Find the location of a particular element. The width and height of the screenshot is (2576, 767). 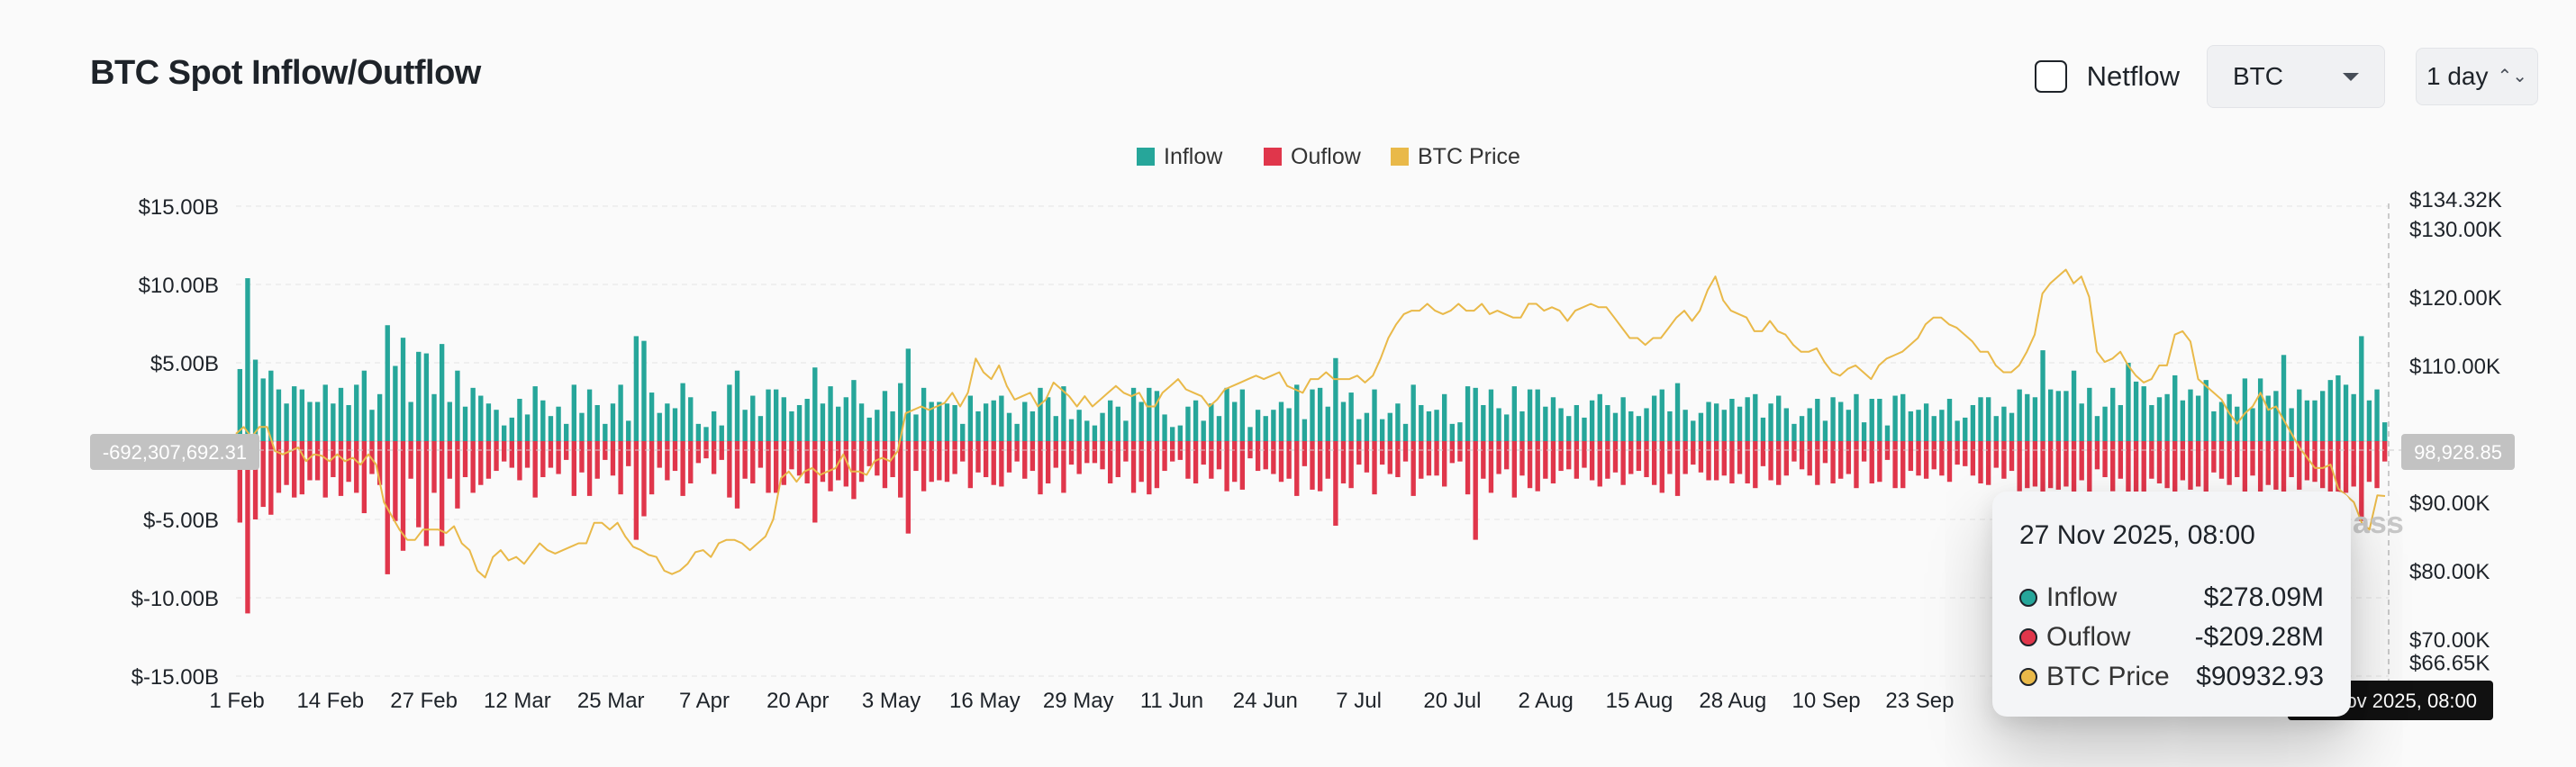

netflow-toggle: Netflow is located at coordinates (2107, 76).